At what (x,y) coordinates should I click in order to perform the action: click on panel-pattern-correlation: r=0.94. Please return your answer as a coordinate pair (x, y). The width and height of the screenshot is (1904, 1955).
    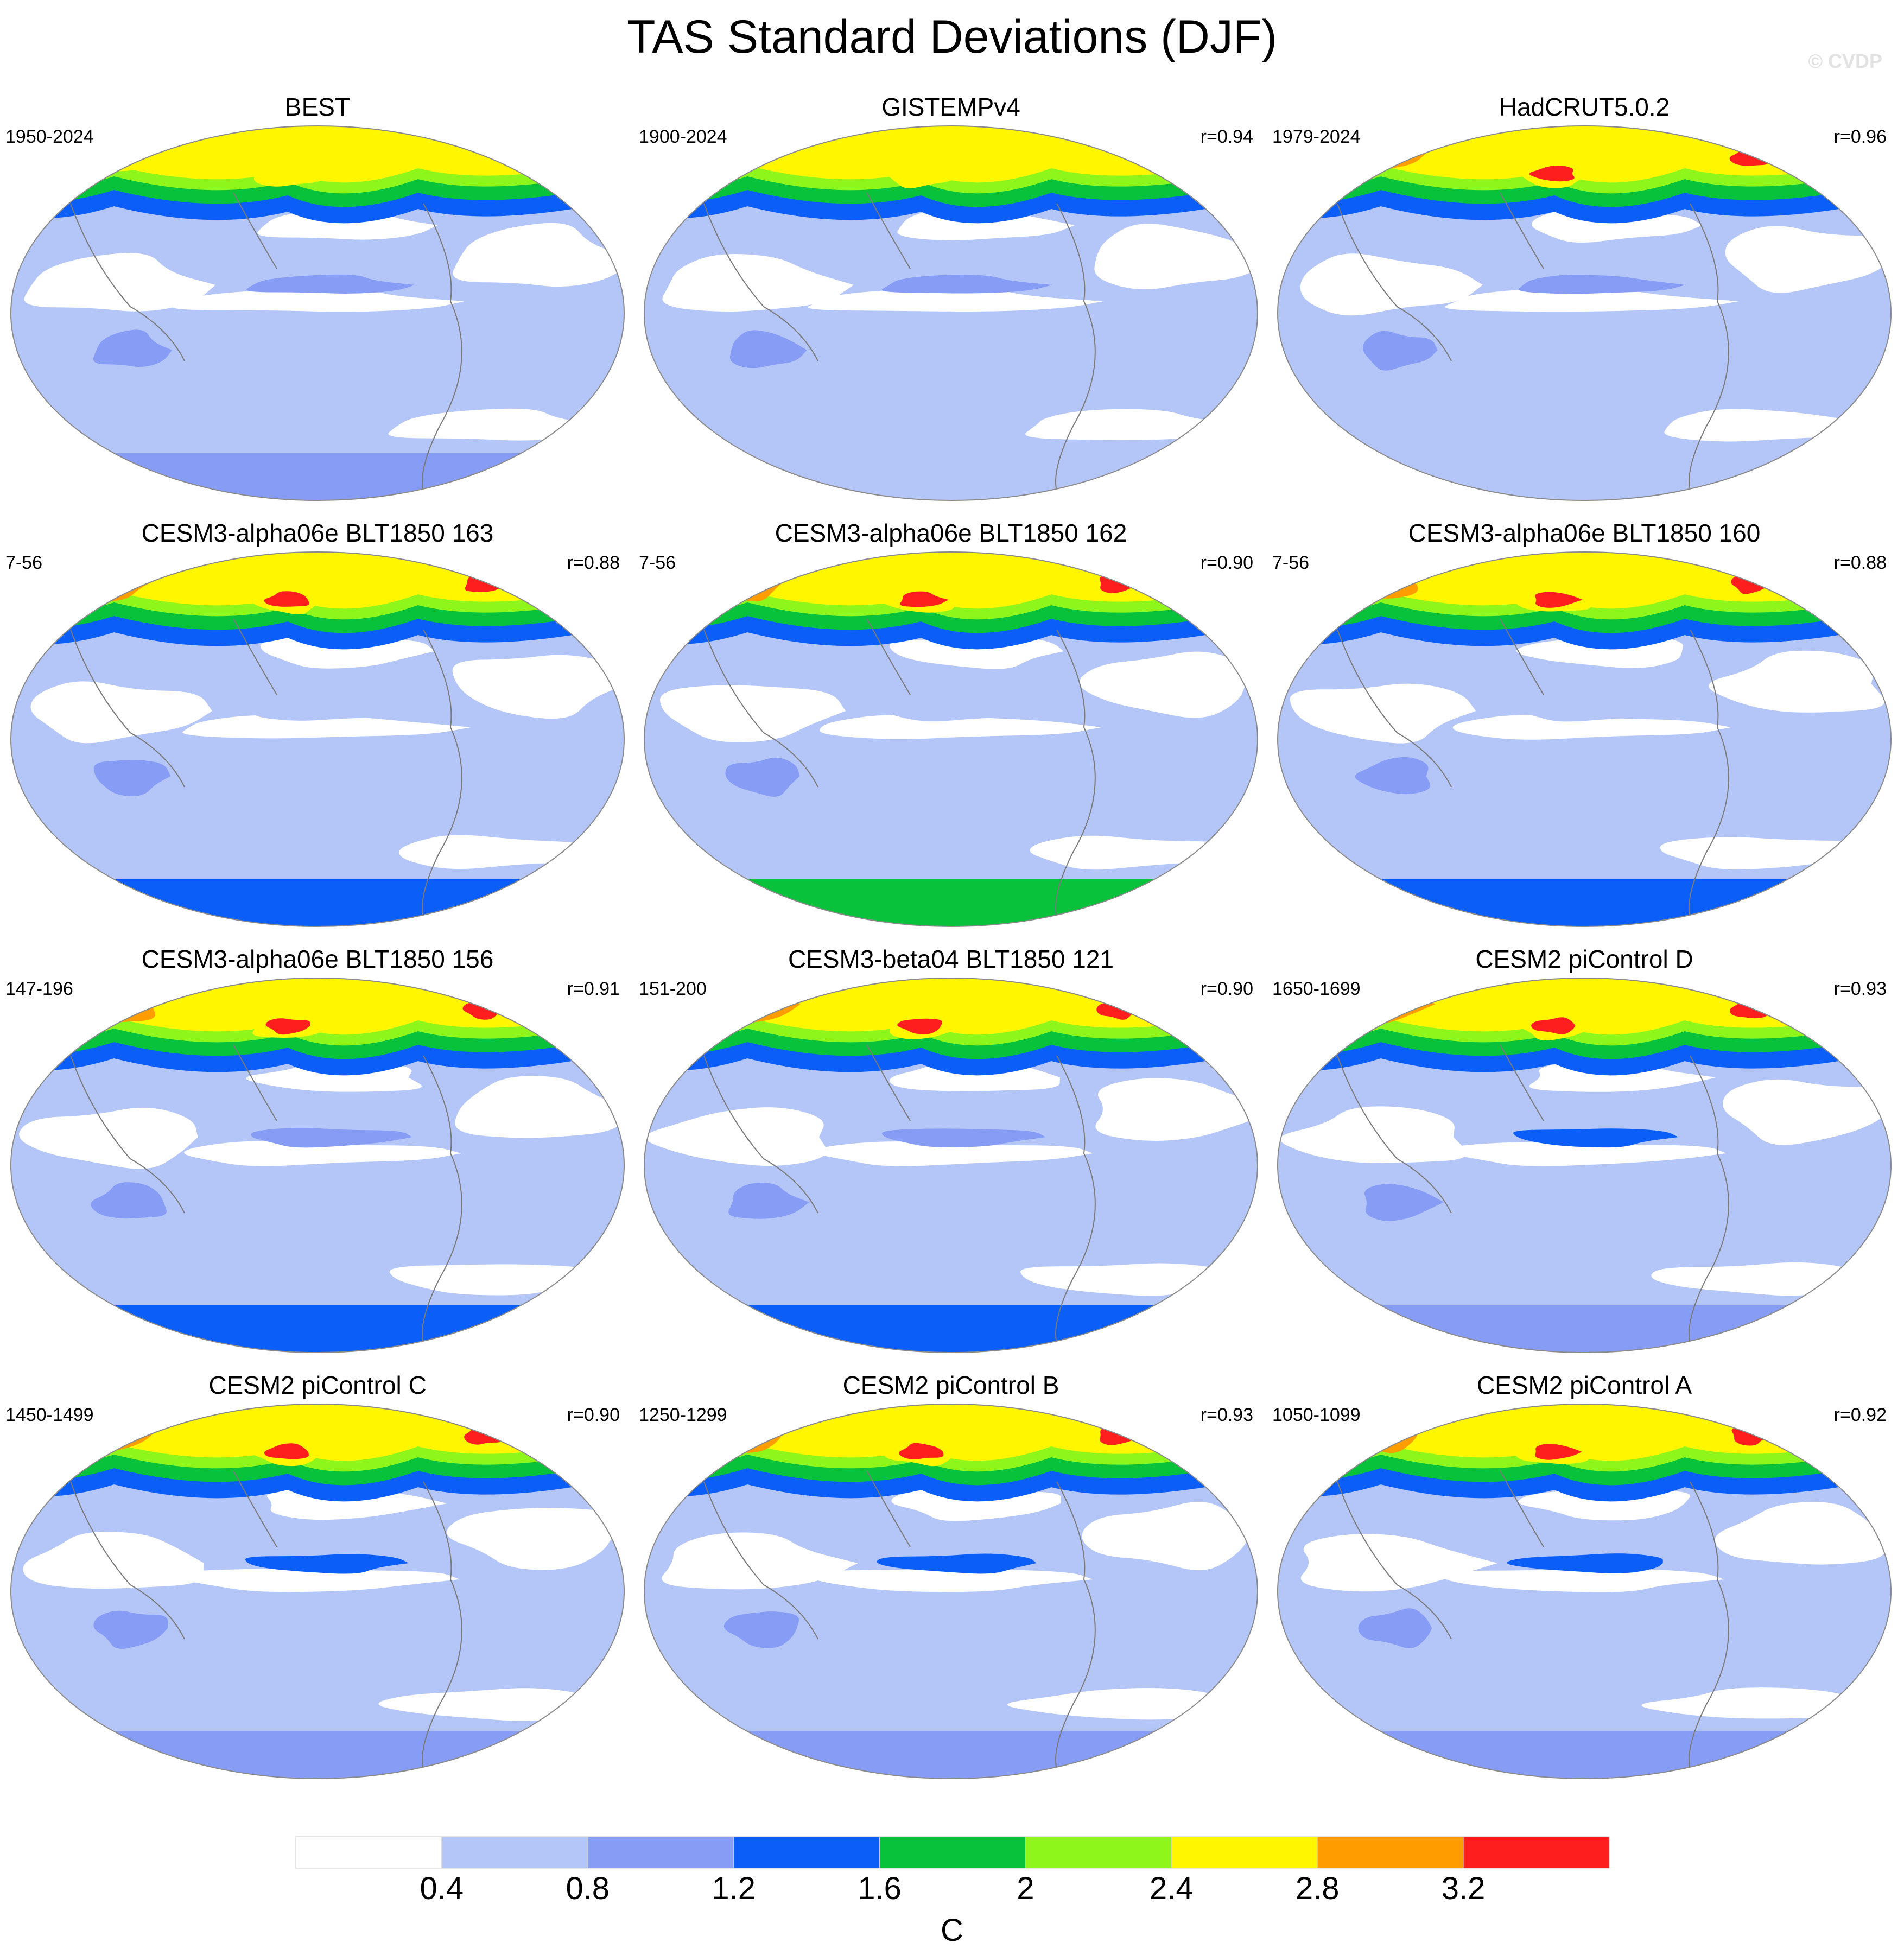
    Looking at the image, I should click on (1226, 136).